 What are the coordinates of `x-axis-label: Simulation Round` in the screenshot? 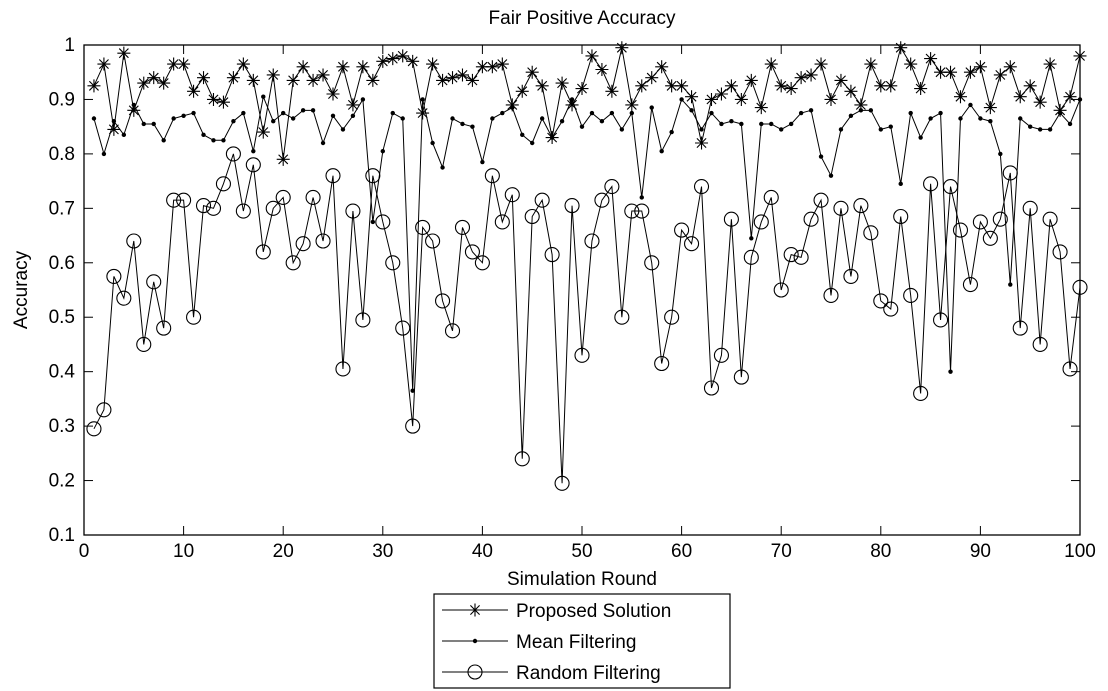 It's located at (582, 579).